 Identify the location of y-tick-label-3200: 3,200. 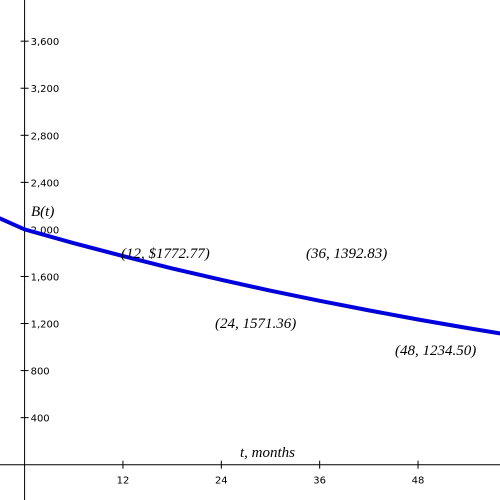
(45, 89).